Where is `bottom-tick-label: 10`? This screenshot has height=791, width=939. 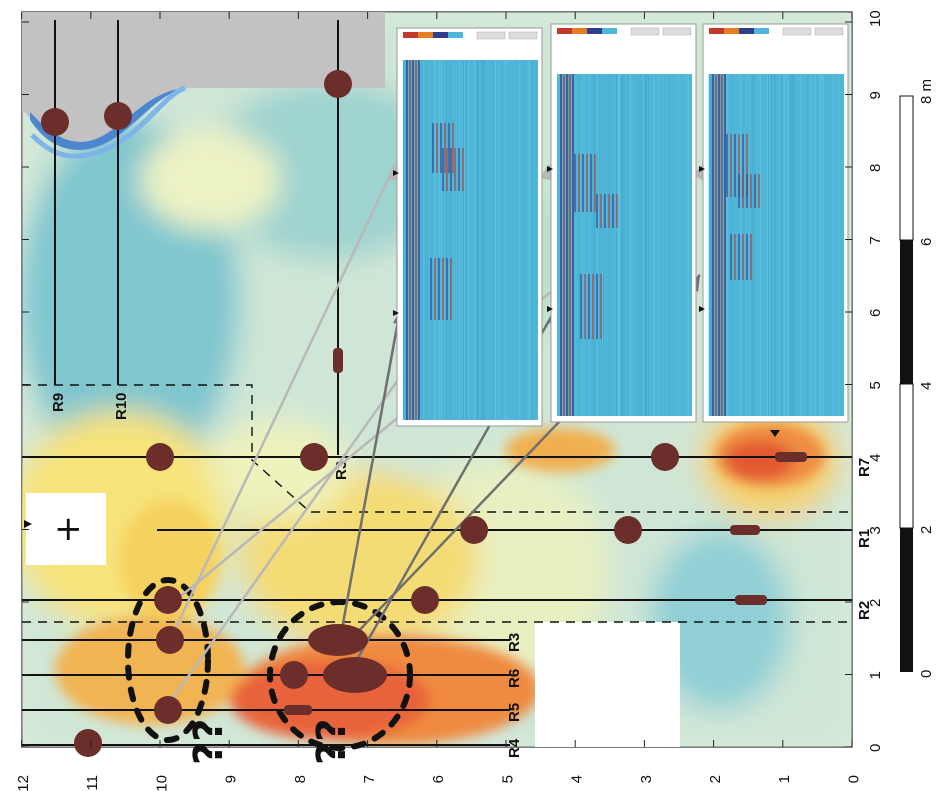 bottom-tick-label: 10 is located at coordinates (875, 18).